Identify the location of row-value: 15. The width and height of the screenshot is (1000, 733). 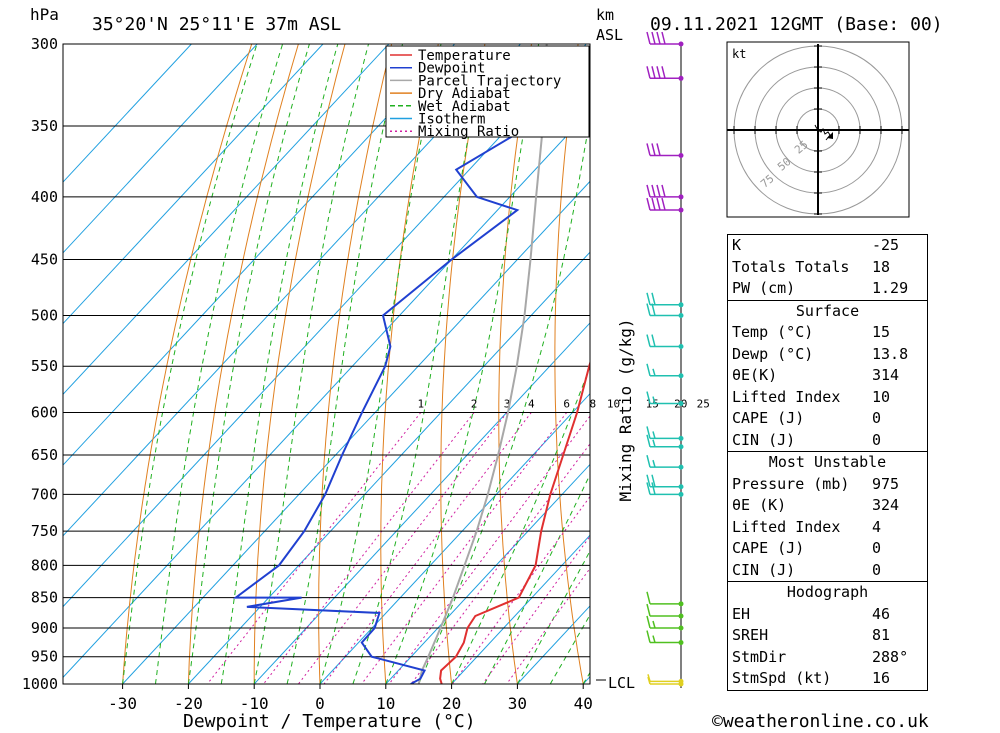
(881, 332).